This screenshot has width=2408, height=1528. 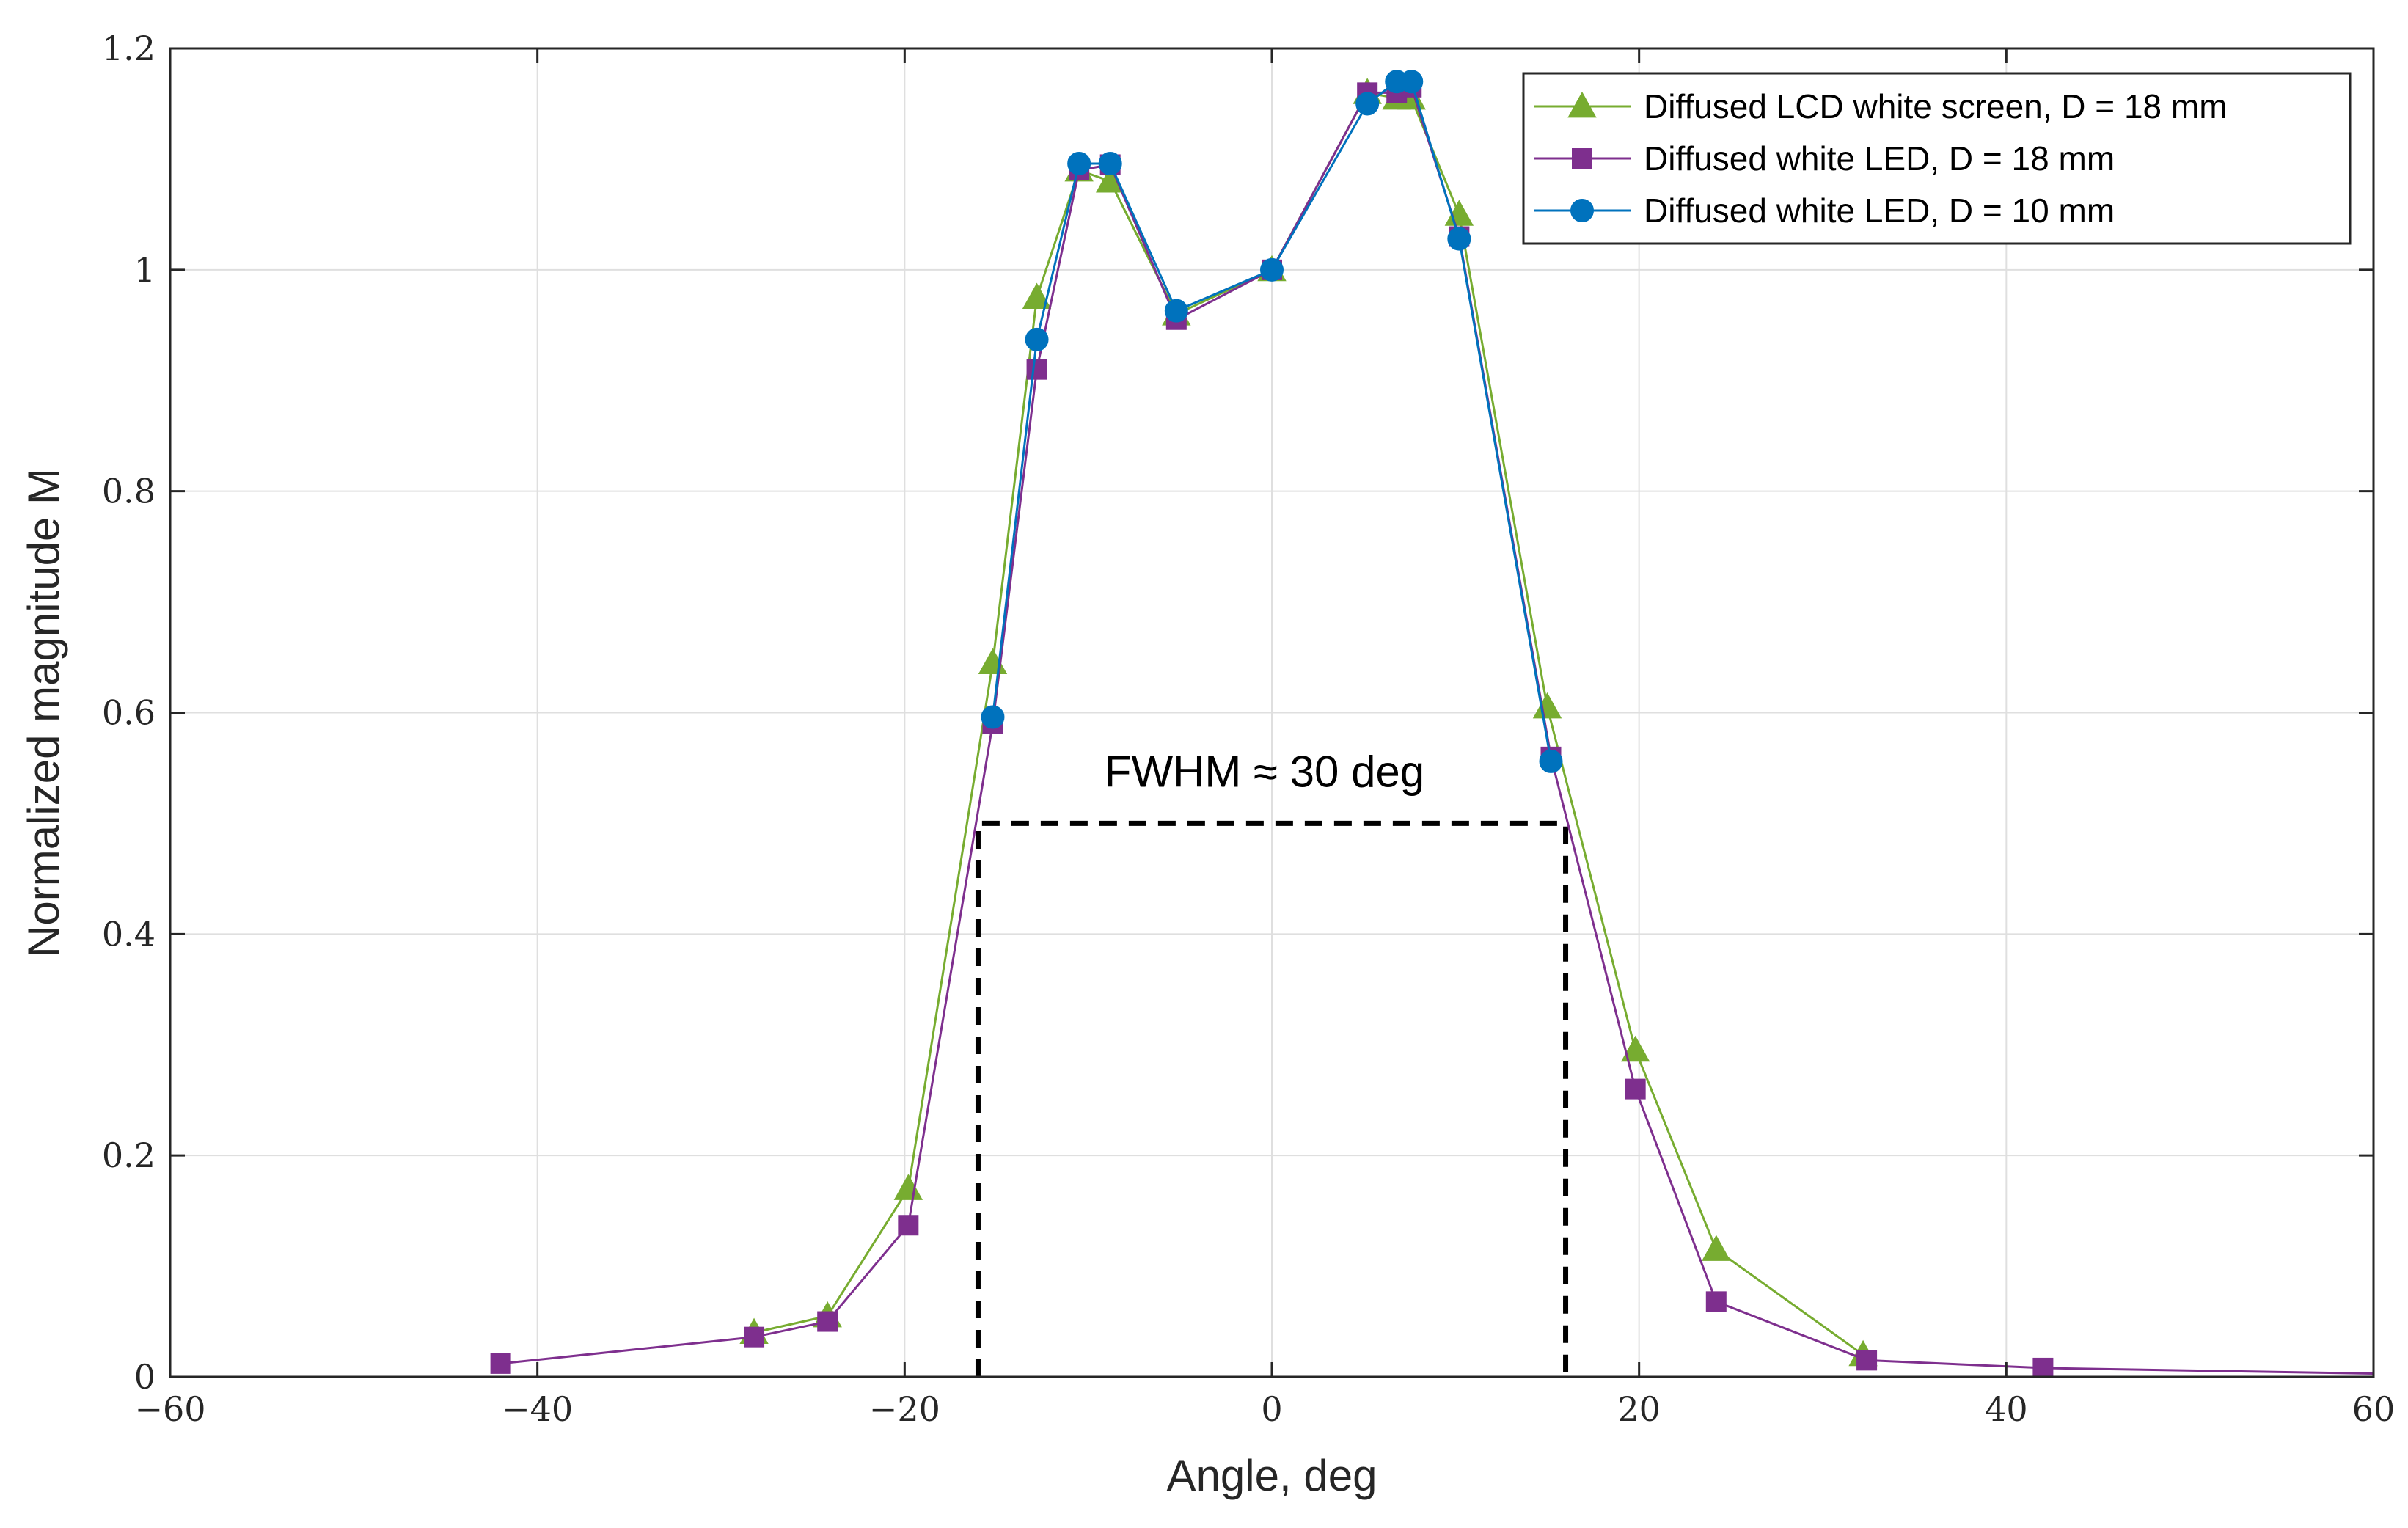 What do you see at coordinates (1271, 1409) in the screenshot?
I see `x-tick-label: 0` at bounding box center [1271, 1409].